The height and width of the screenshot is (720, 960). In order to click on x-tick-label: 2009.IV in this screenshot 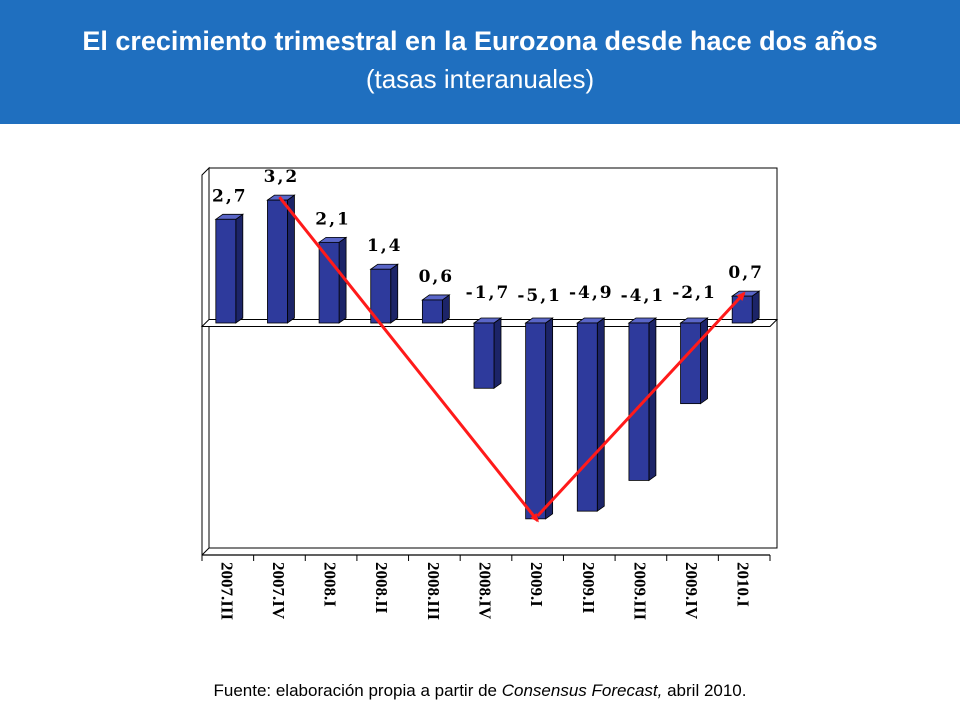, I will do `click(691, 591)`.